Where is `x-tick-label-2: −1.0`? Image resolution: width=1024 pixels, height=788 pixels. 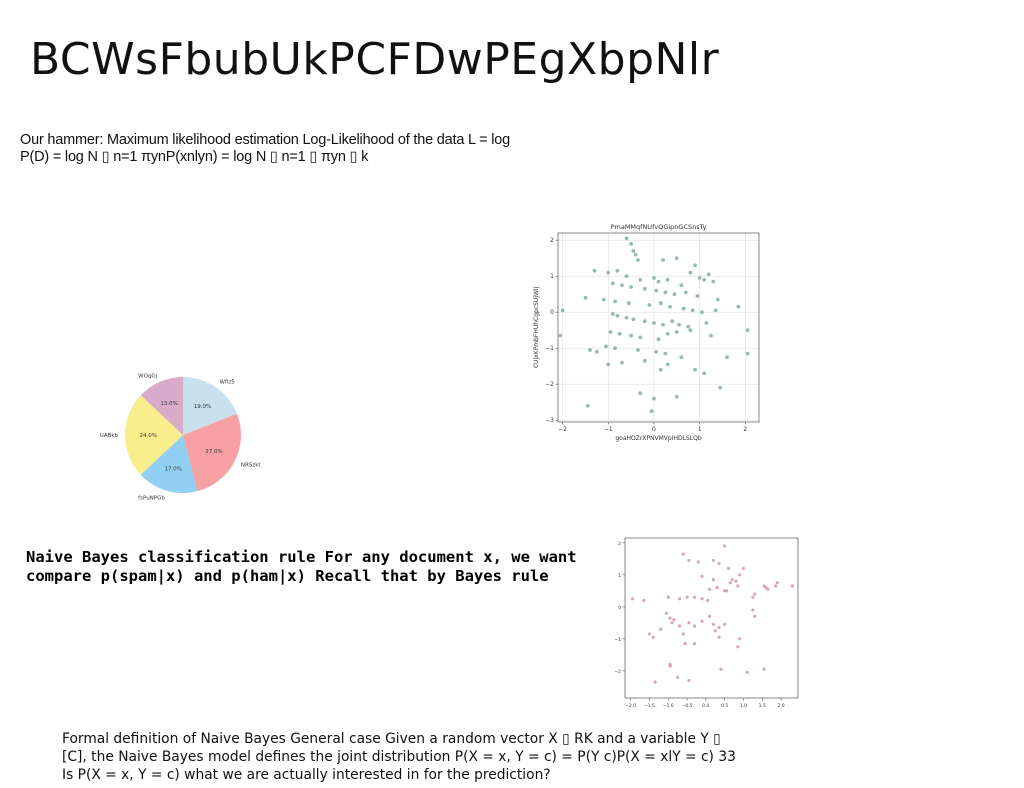 x-tick-label-2: −1.0 is located at coordinates (668, 706).